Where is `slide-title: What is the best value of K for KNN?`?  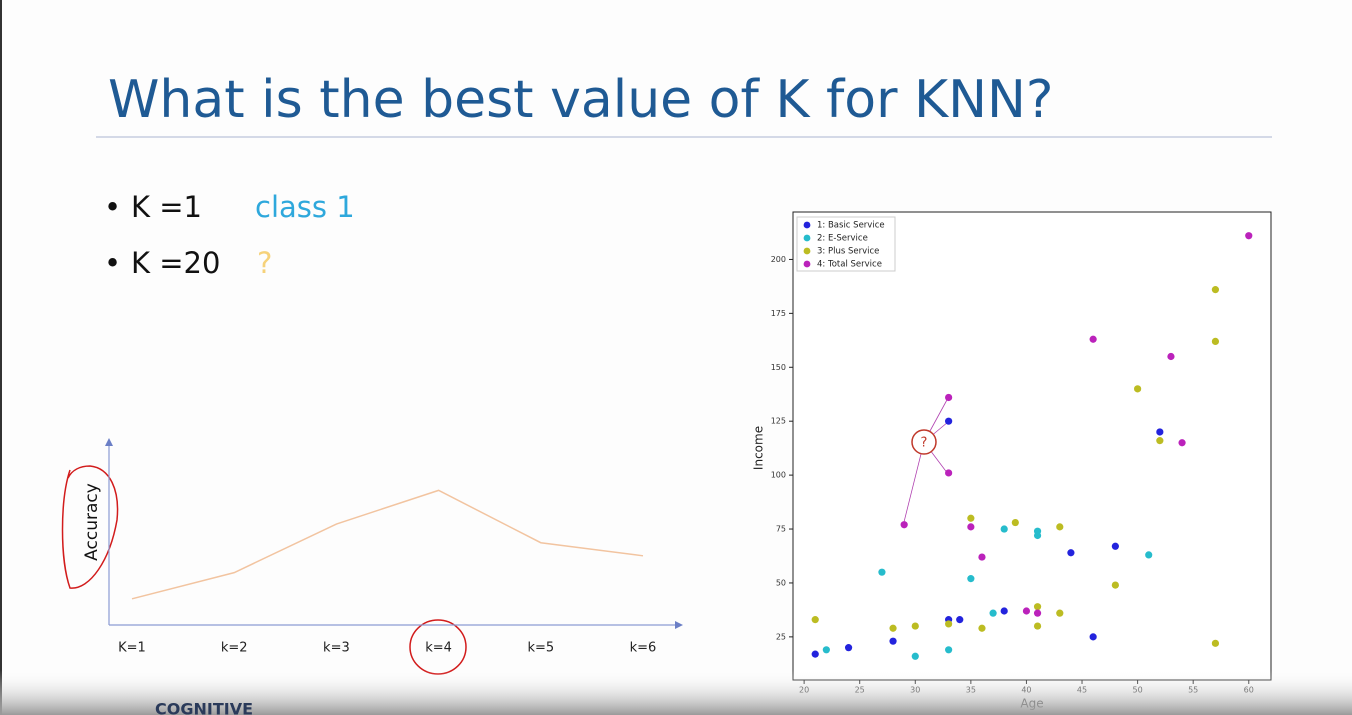
slide-title: What is the best value of K for KNN? is located at coordinates (580, 100).